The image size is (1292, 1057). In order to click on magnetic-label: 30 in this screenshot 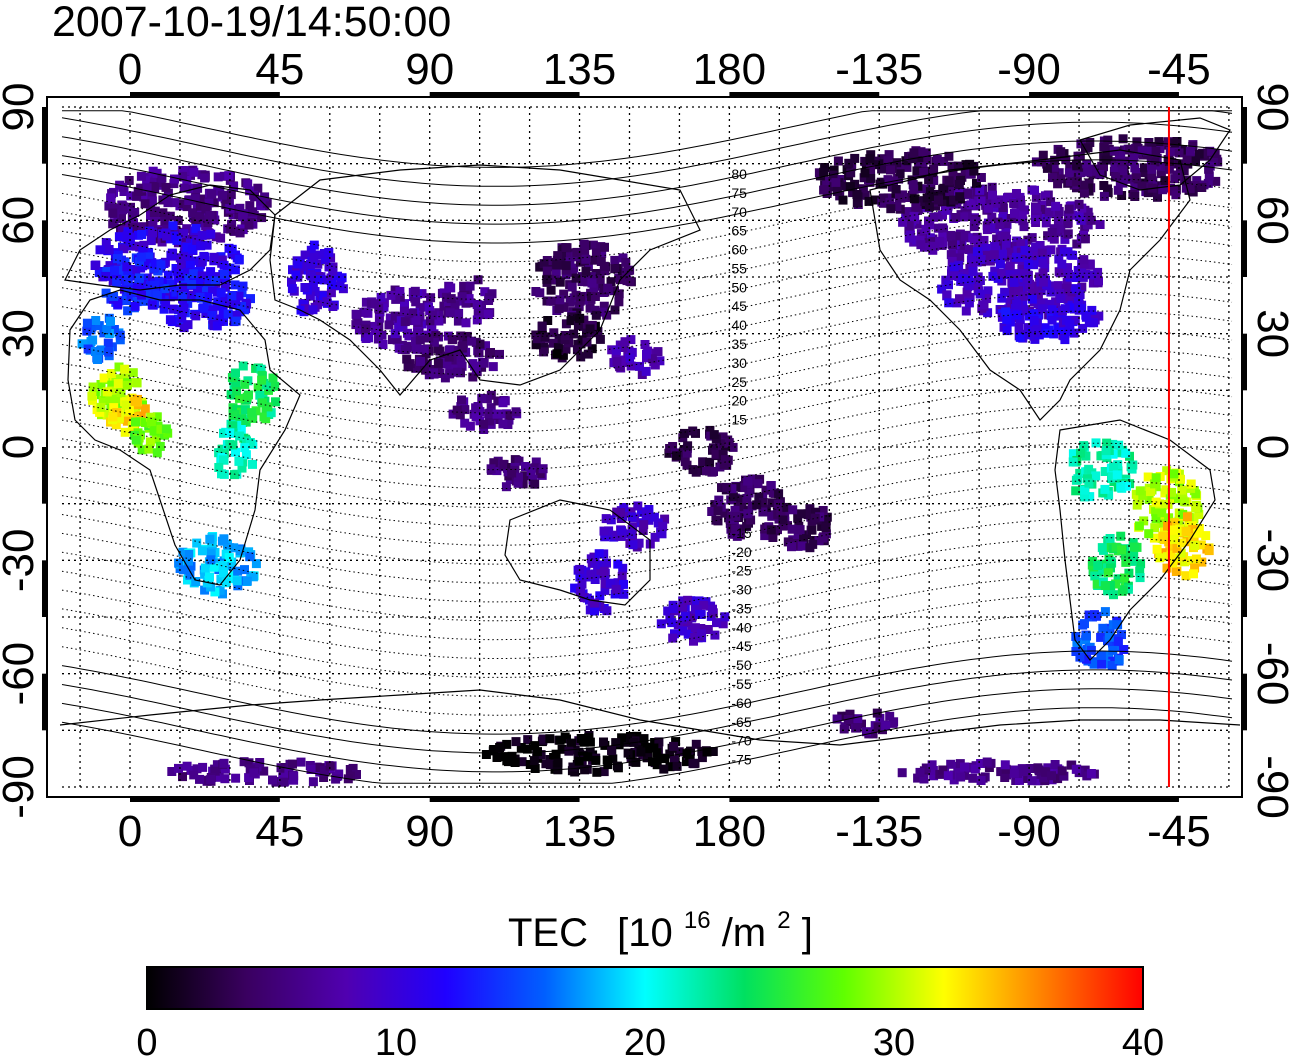, I will do `click(739, 363)`.